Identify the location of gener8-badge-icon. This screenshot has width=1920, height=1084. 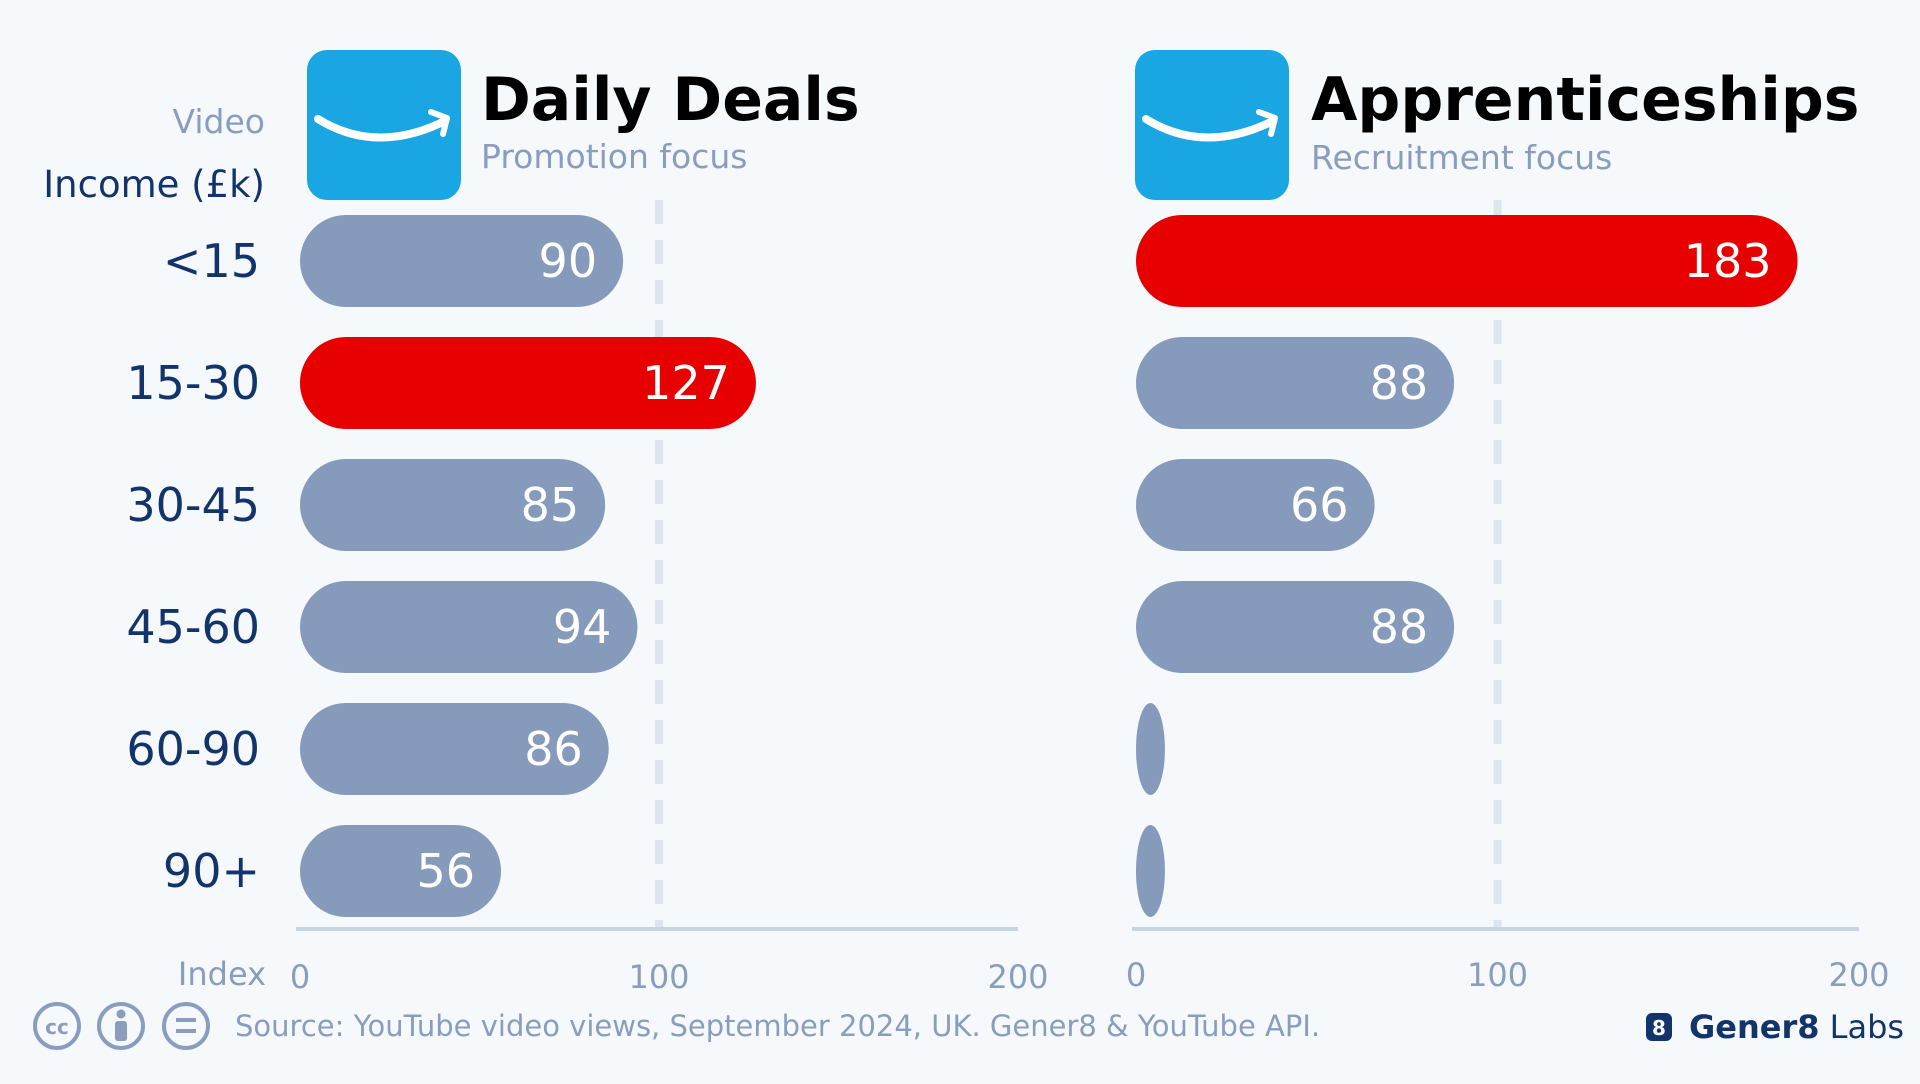
(1659, 1027).